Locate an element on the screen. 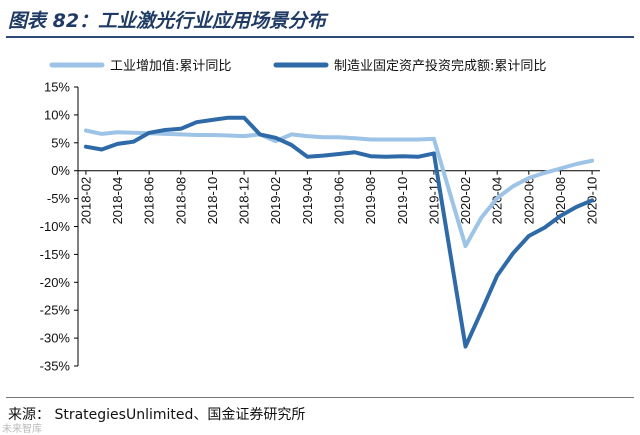  x-tick-label: 2020-02 is located at coordinates (465, 201).